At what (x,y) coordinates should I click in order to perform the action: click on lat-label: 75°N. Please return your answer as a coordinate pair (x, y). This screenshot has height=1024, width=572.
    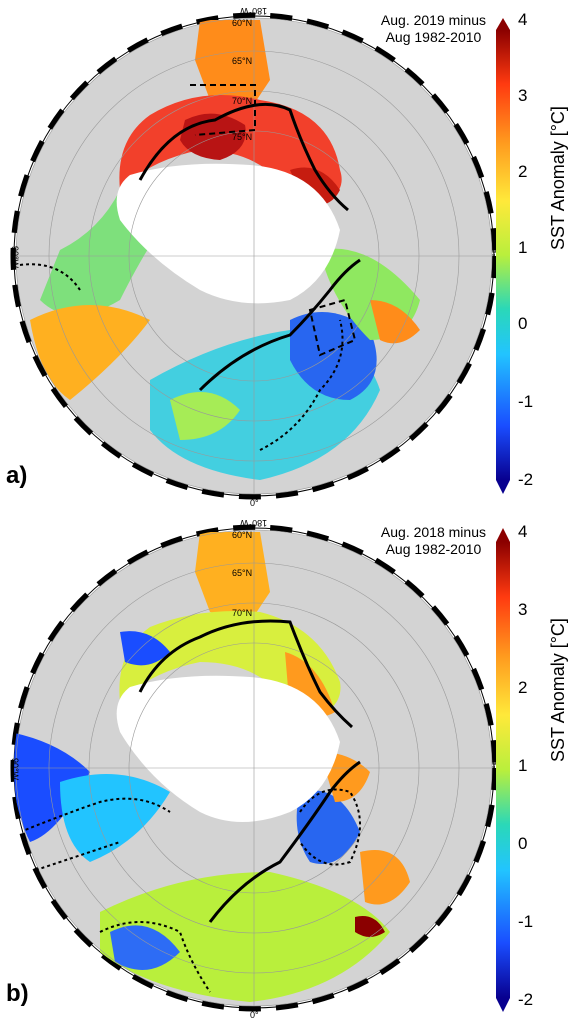
    Looking at the image, I should click on (242, 137).